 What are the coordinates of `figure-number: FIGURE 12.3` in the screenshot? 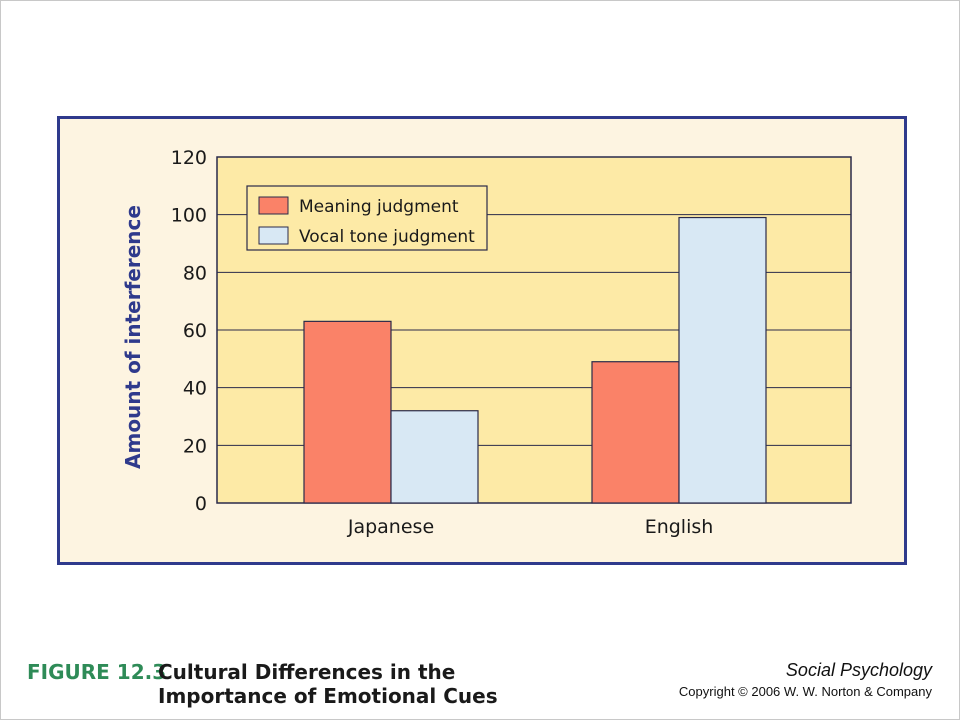 It's located at (97, 672).